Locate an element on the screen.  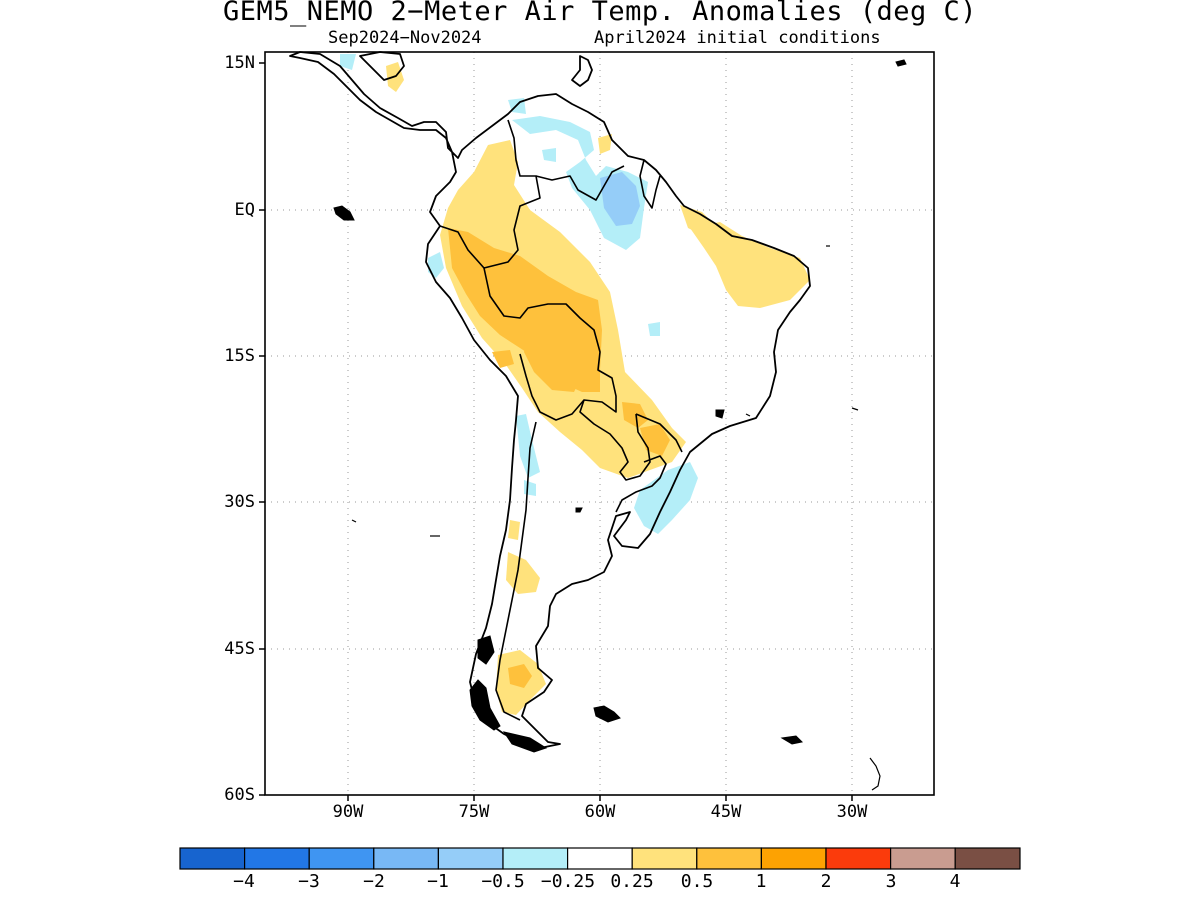
colorbar-label: 2 is located at coordinates (826, 881).